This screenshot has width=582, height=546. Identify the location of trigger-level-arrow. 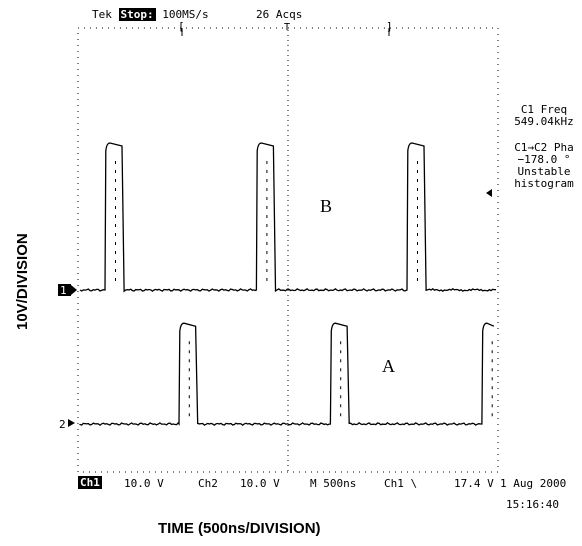
(489, 193).